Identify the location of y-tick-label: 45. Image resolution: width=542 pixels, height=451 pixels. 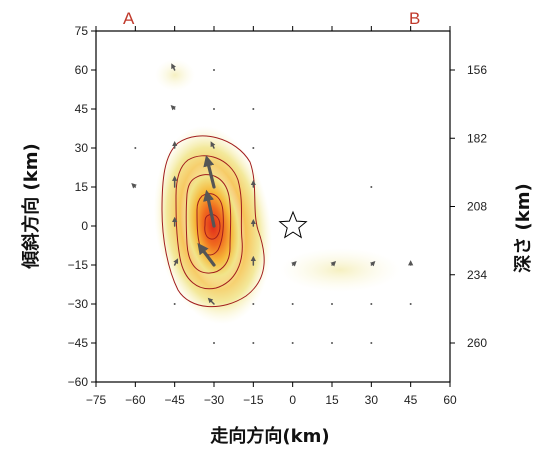
(82, 109).